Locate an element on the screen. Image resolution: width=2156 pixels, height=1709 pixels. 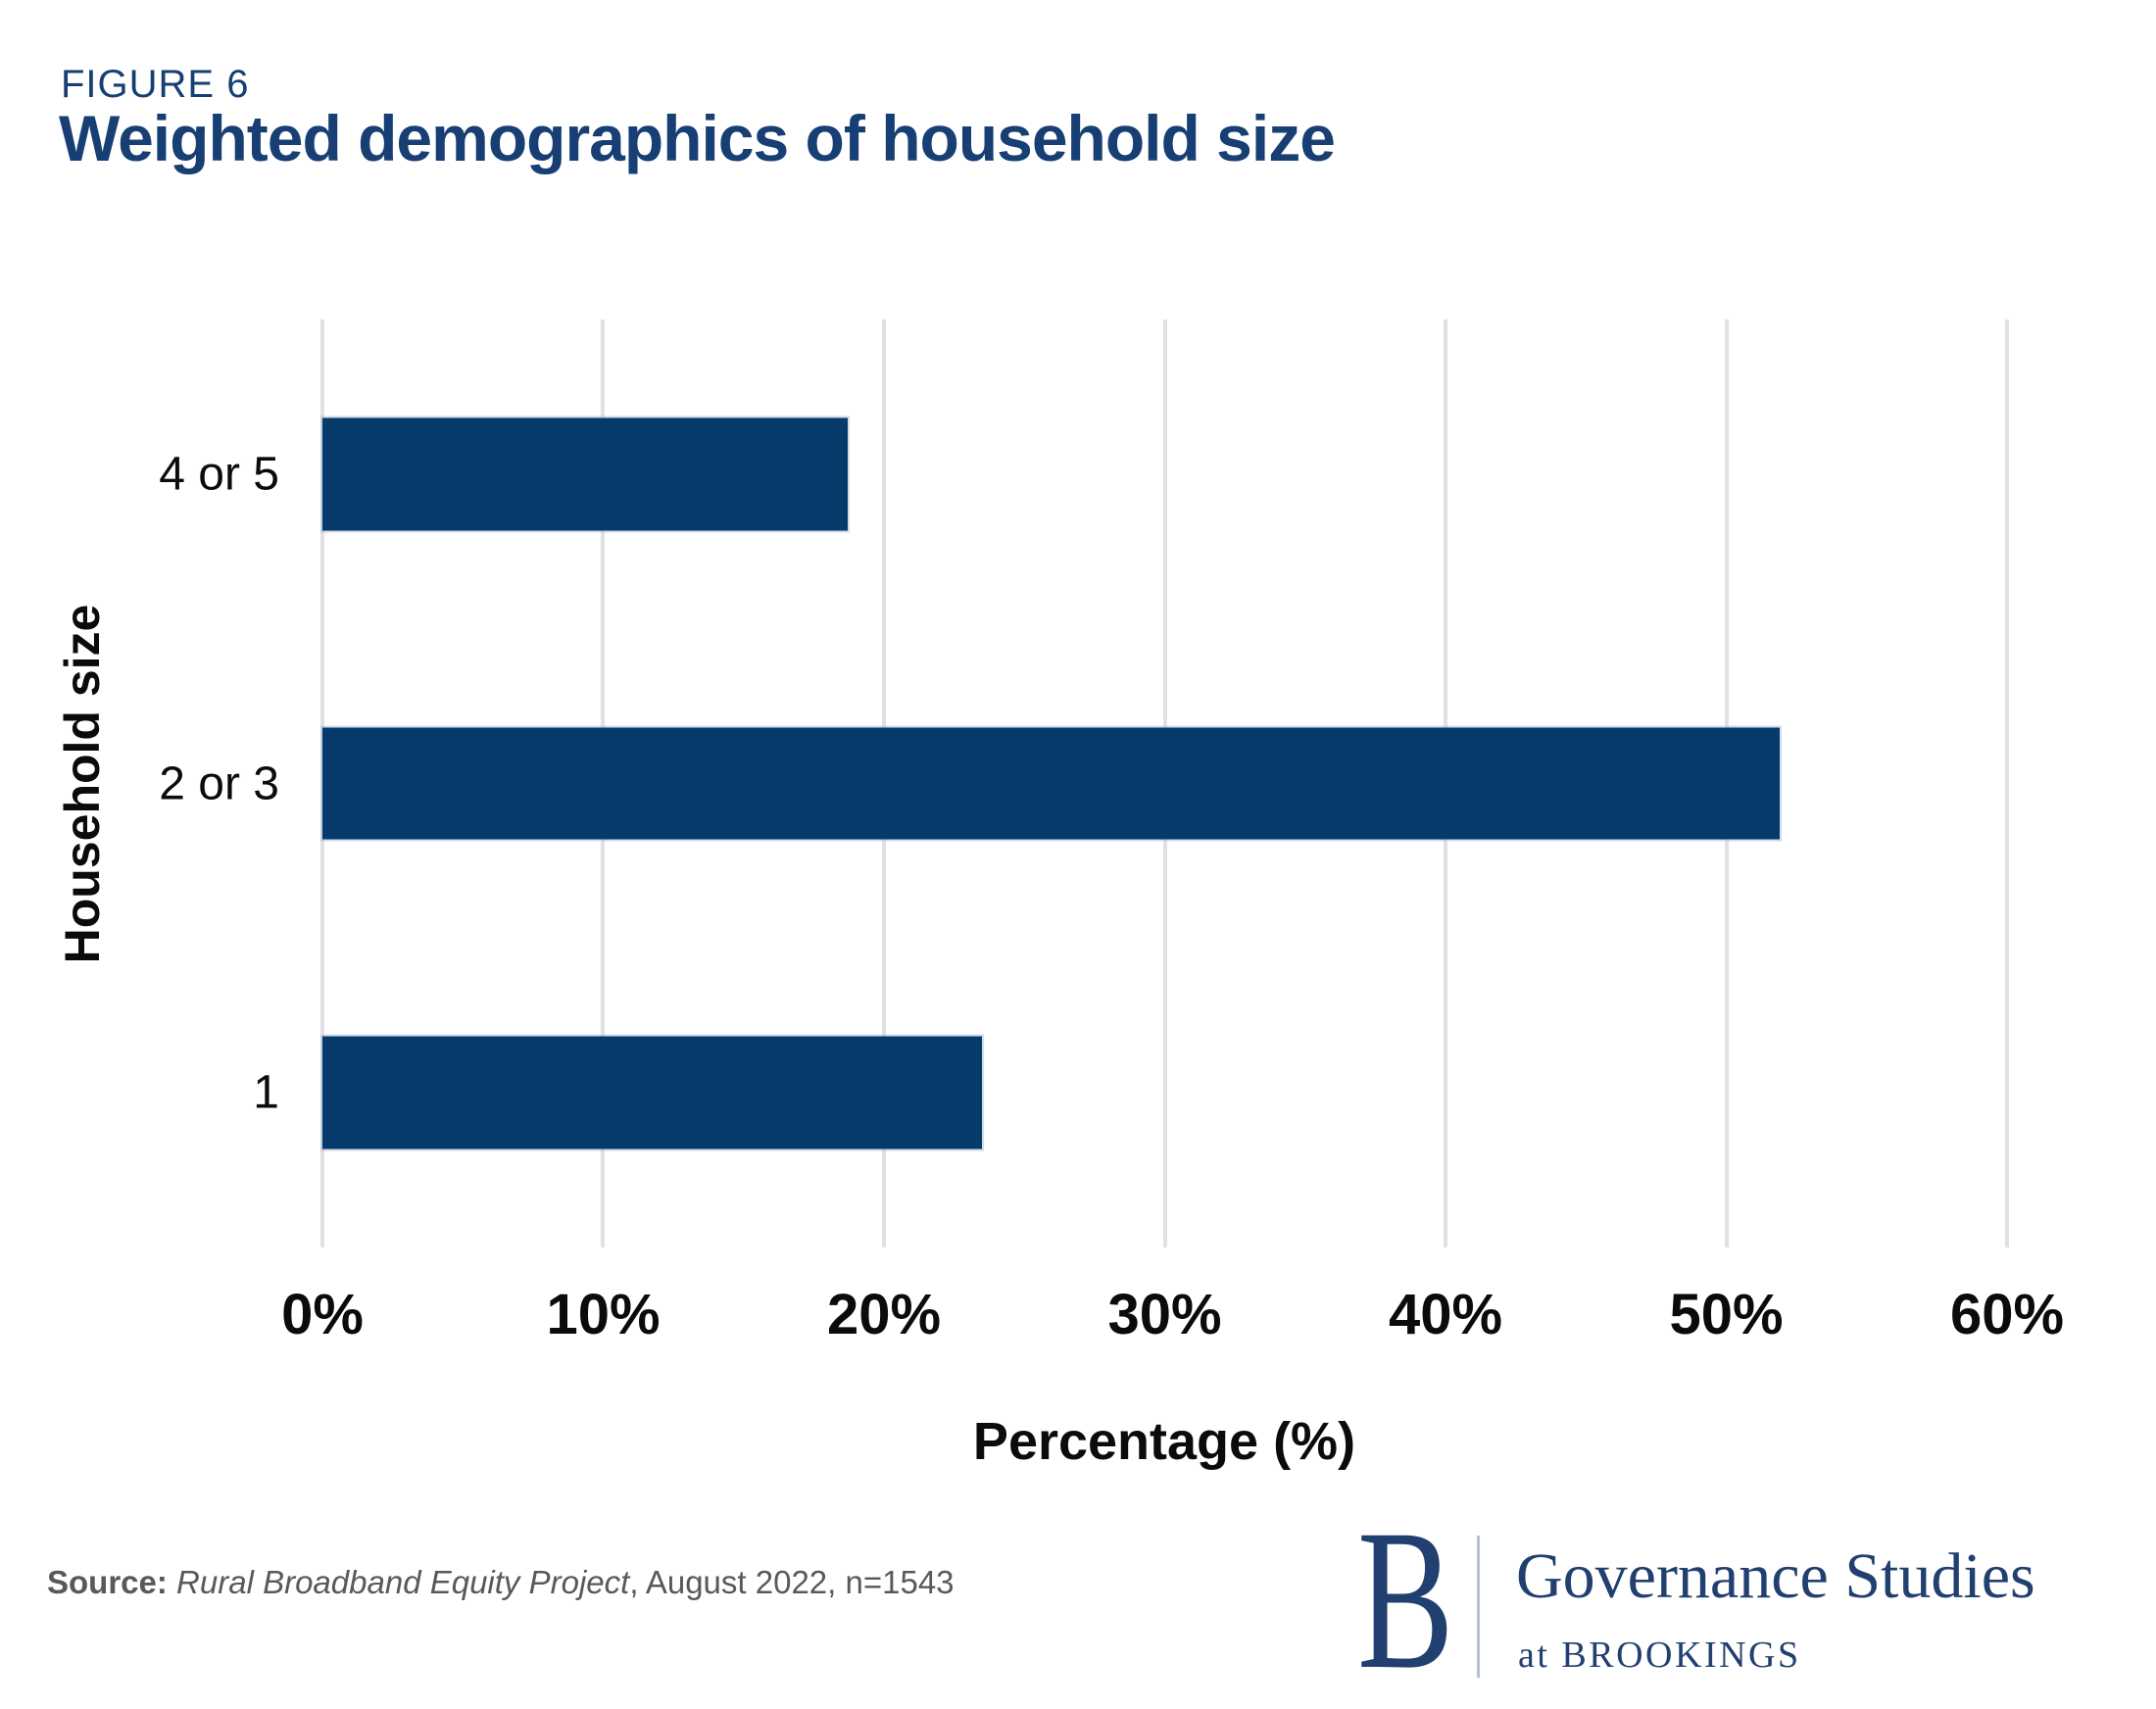
logo-at-brookings: at BROOKINGS is located at coordinates (1659, 1656).